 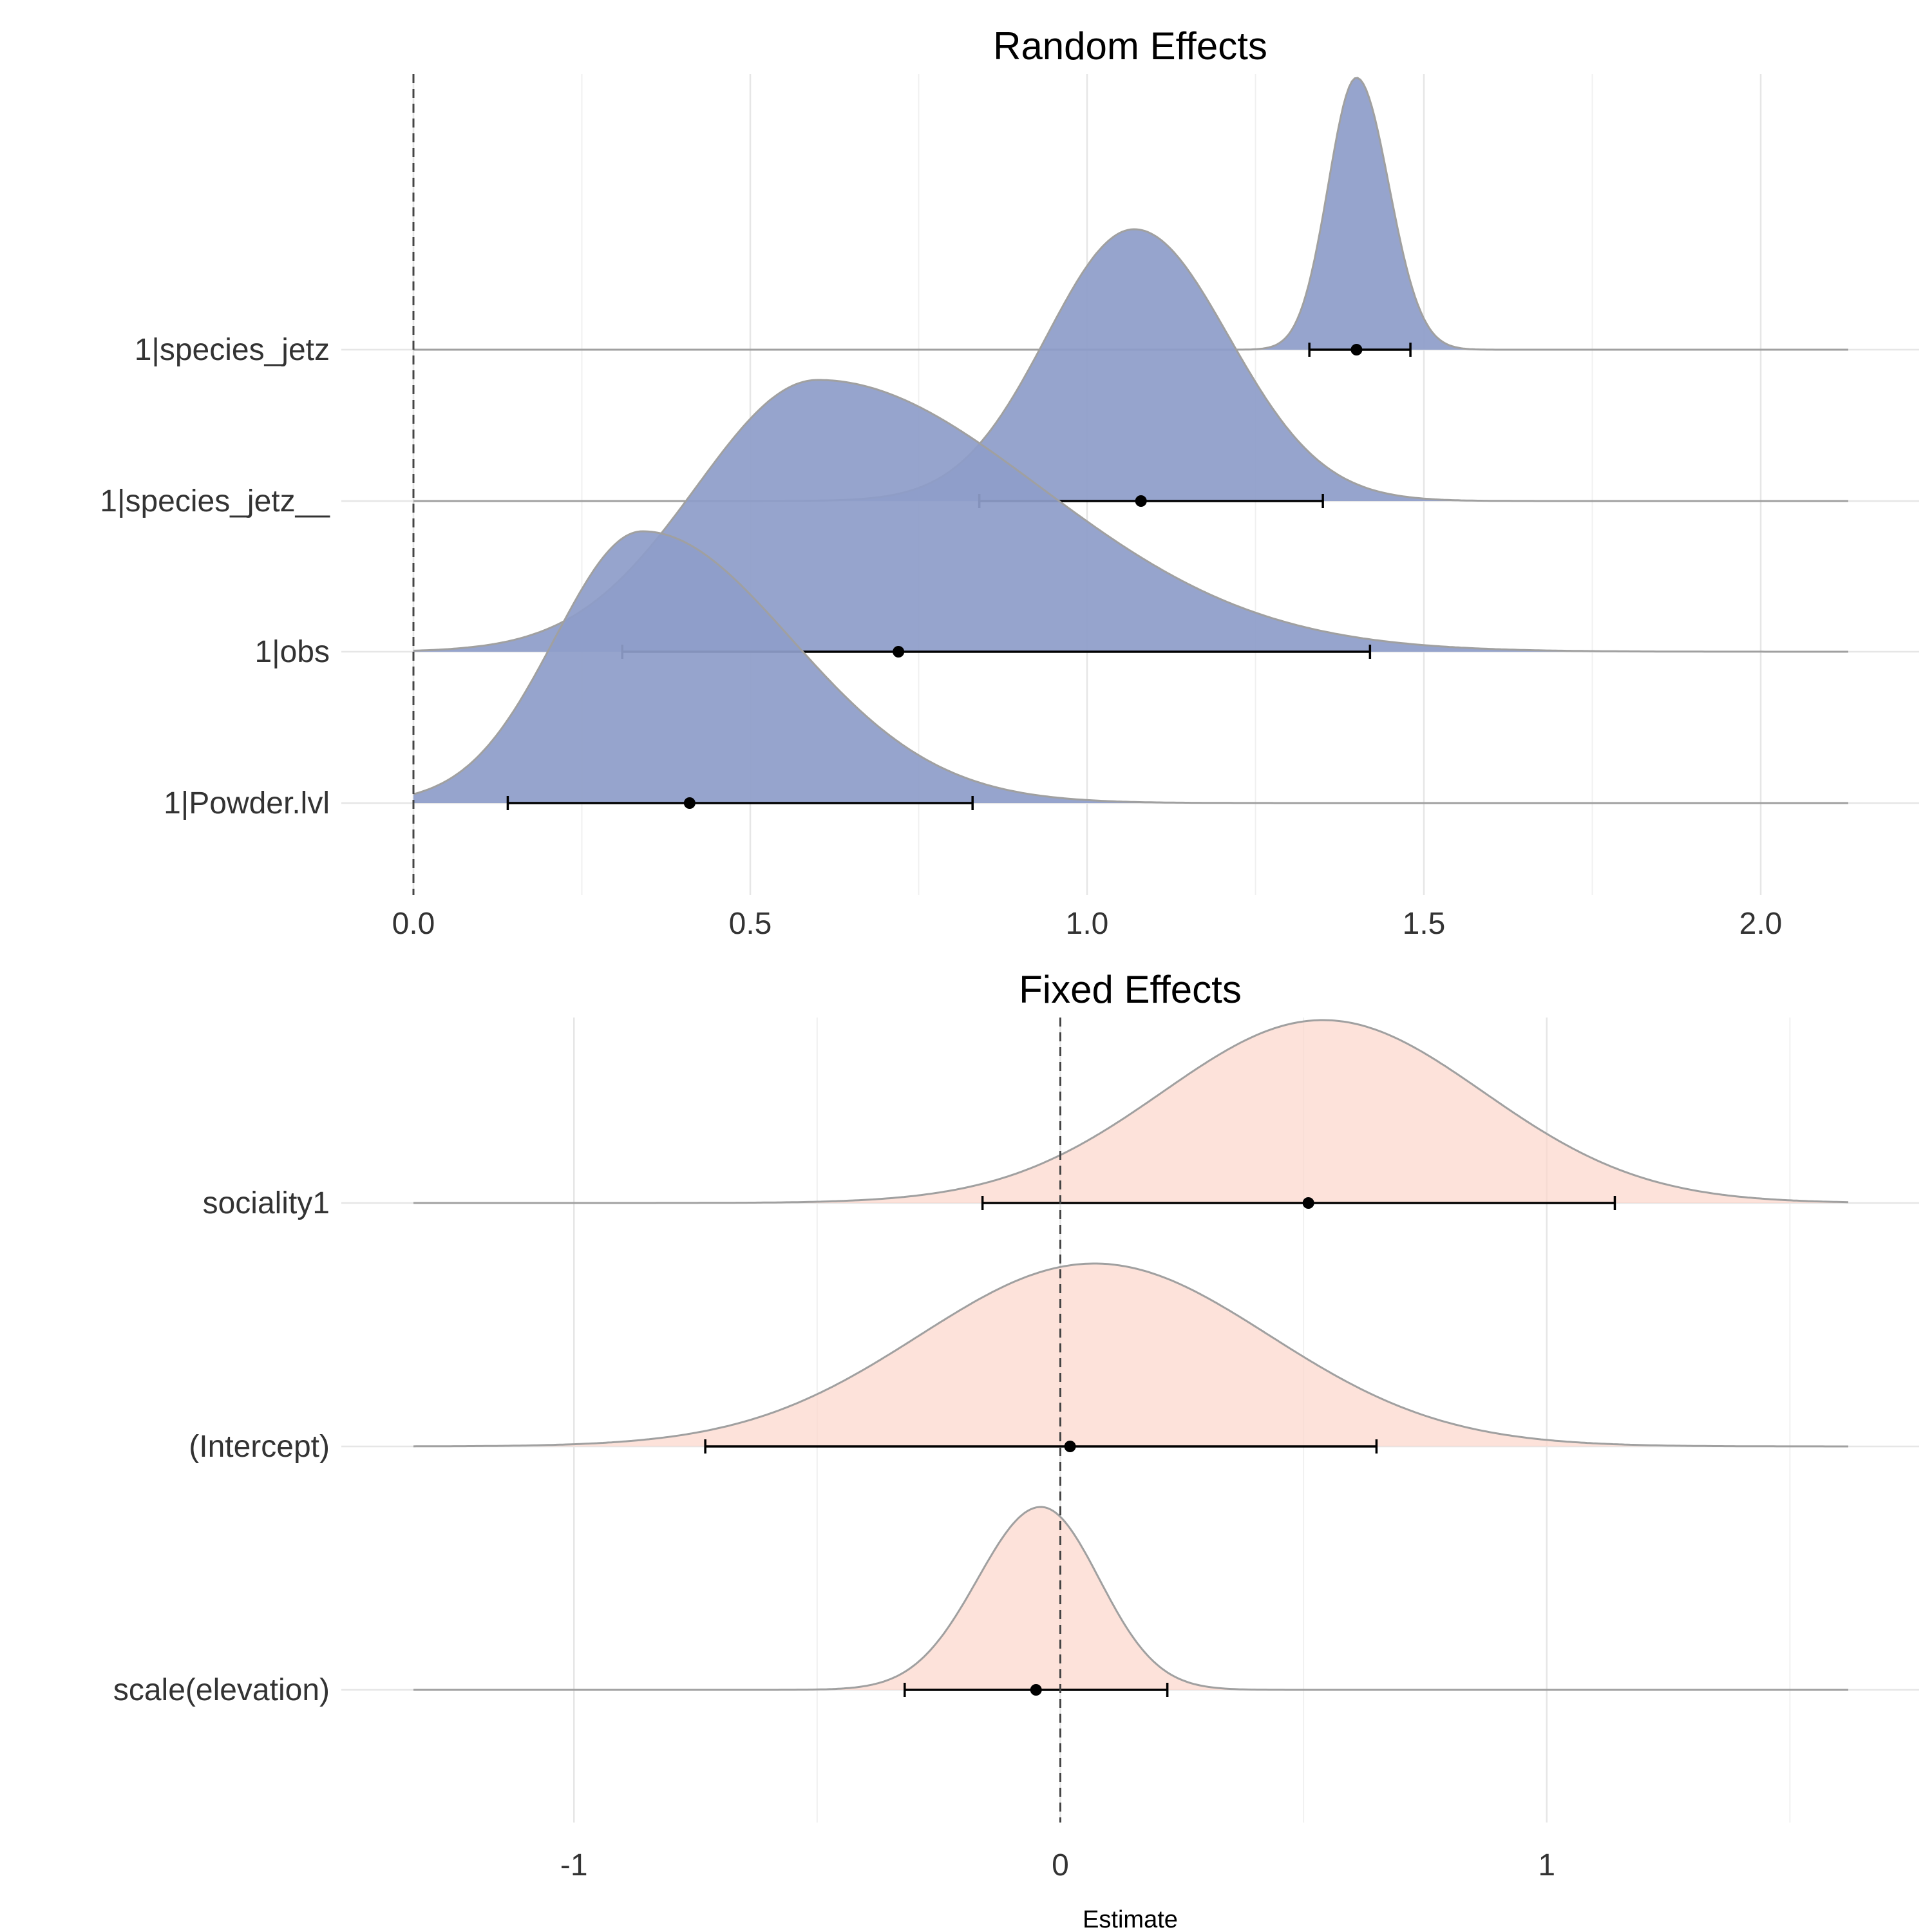 I want to click on point-estimate-sociality1, so click(x=1308, y=1203).